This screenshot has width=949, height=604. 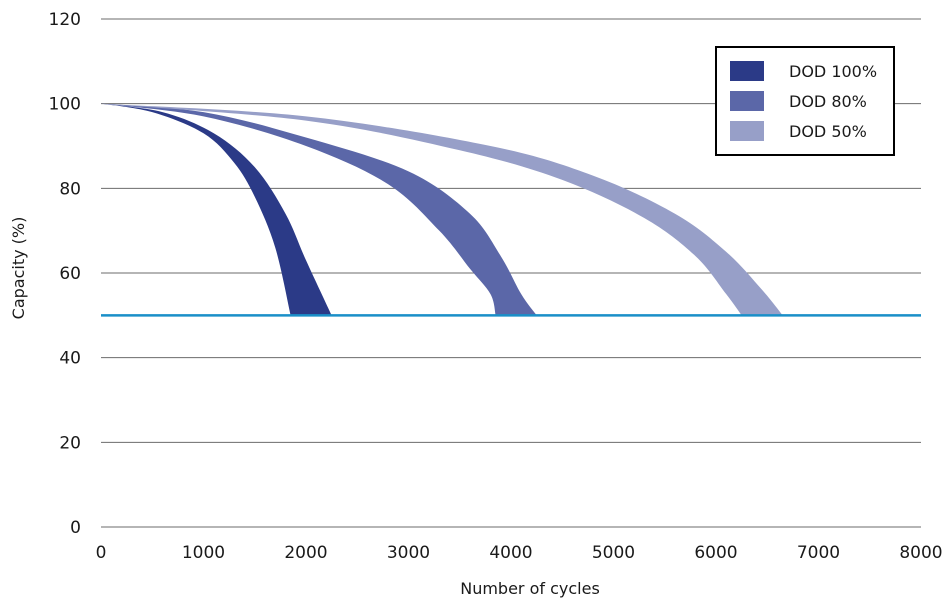 What do you see at coordinates (828, 131) in the screenshot?
I see `legend-label: DOD 50%` at bounding box center [828, 131].